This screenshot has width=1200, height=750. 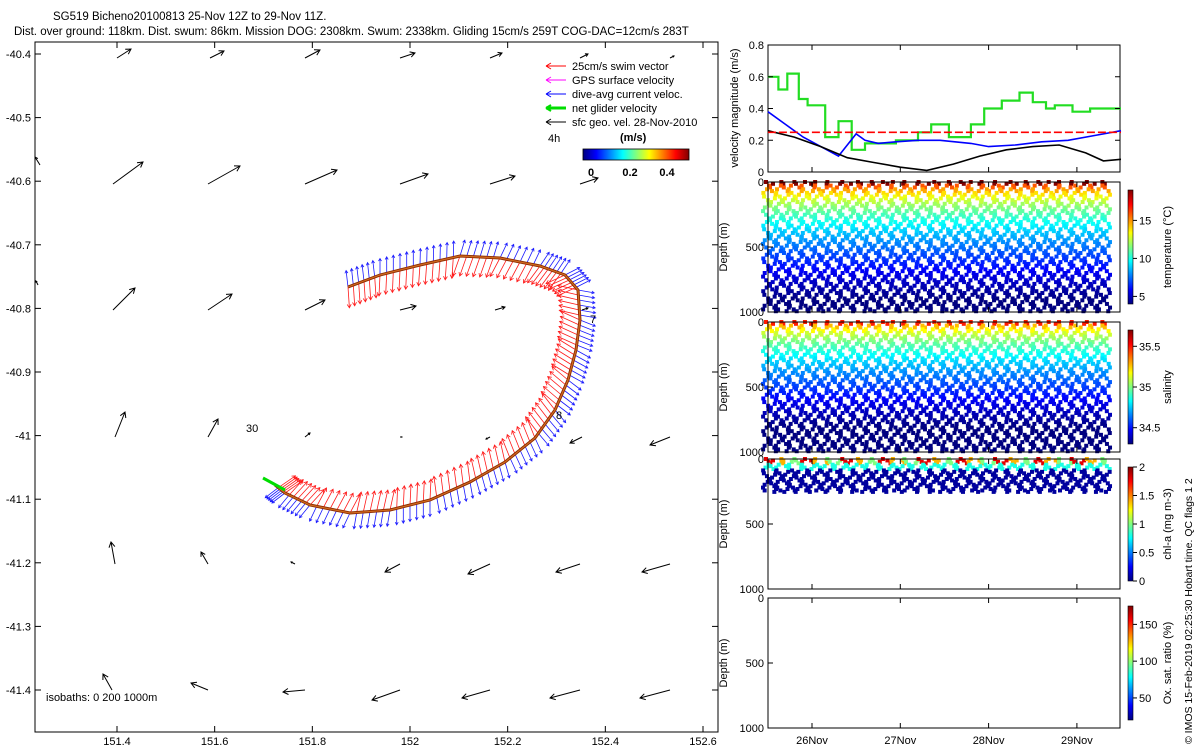 I want to click on y-tick-label: -40.4, so click(x=18, y=55).